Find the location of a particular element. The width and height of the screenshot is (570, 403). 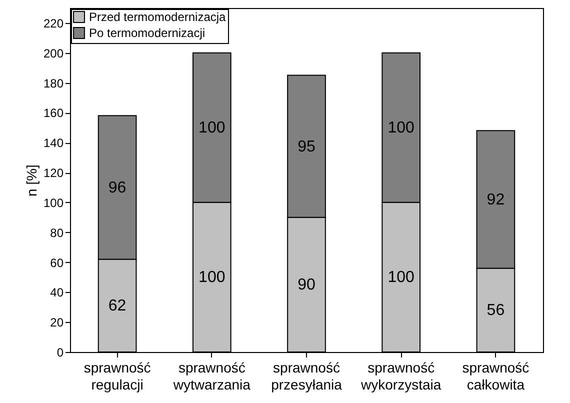

y-tick-label: 20 is located at coordinates (57, 323).